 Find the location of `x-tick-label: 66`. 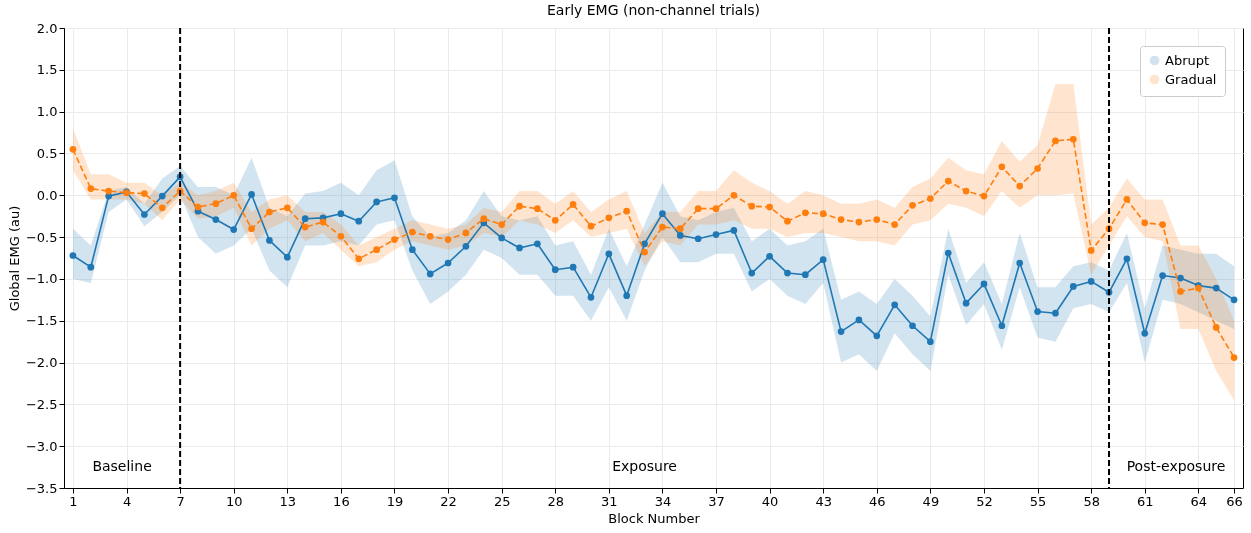

x-tick-label: 66 is located at coordinates (1234, 501).